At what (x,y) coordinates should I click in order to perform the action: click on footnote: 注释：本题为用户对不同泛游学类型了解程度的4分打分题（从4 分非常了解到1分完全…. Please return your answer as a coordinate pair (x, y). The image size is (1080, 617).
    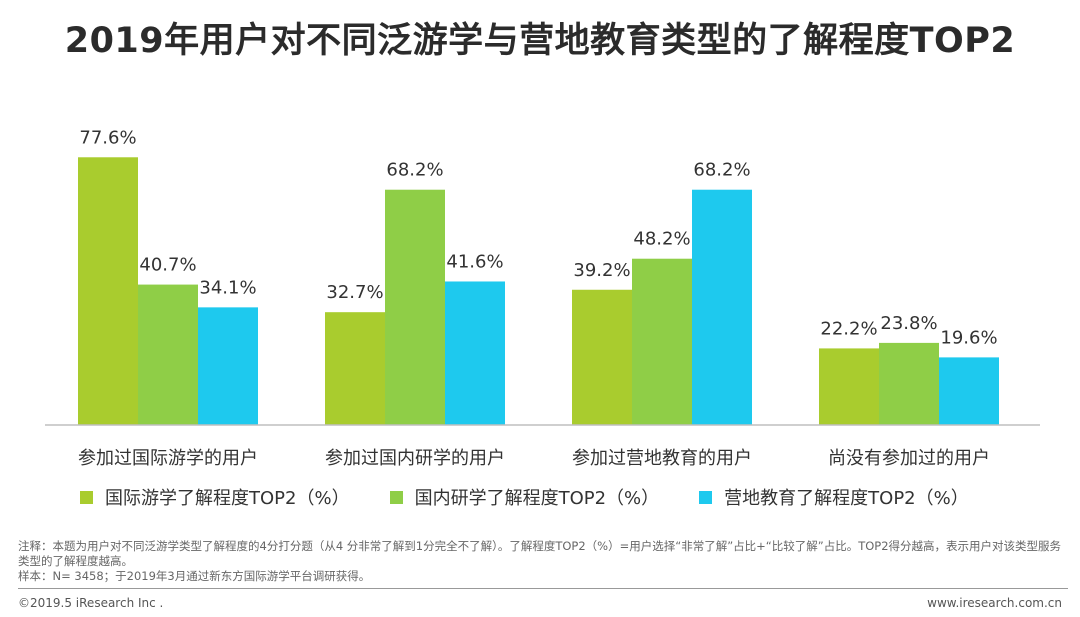
    Looking at the image, I should click on (543, 561).